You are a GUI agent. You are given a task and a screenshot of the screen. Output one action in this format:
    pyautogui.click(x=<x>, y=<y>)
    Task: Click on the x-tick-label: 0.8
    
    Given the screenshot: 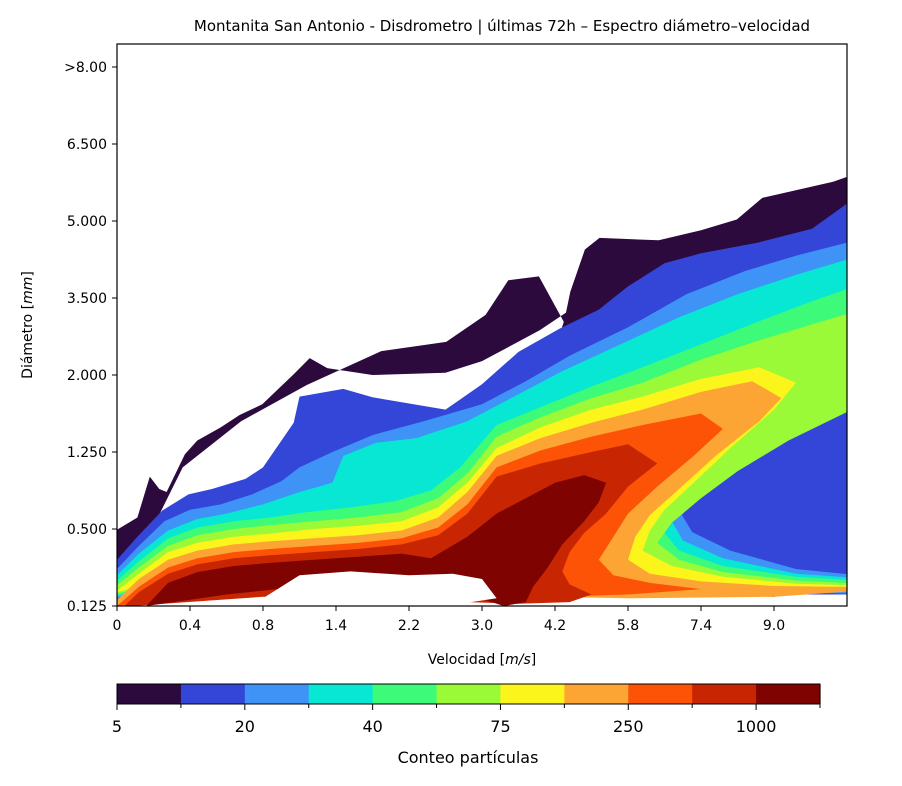 What is the action you would take?
    pyautogui.click(x=263, y=626)
    